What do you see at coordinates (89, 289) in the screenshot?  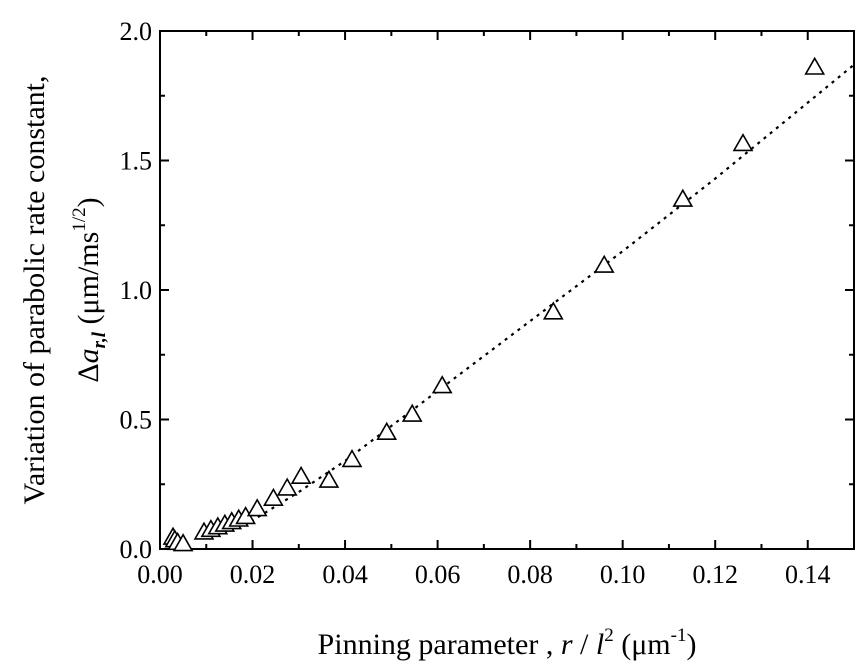 I see `y-axis-title-line2: Δar,l (μm/ms1/2)` at bounding box center [89, 289].